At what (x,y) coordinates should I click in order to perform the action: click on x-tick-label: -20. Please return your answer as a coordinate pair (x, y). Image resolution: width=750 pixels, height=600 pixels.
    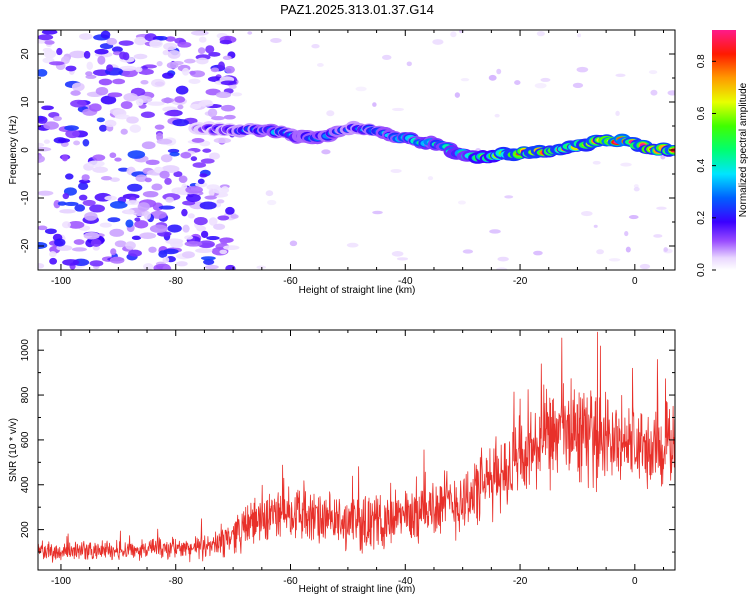
    Looking at the image, I should click on (520, 581).